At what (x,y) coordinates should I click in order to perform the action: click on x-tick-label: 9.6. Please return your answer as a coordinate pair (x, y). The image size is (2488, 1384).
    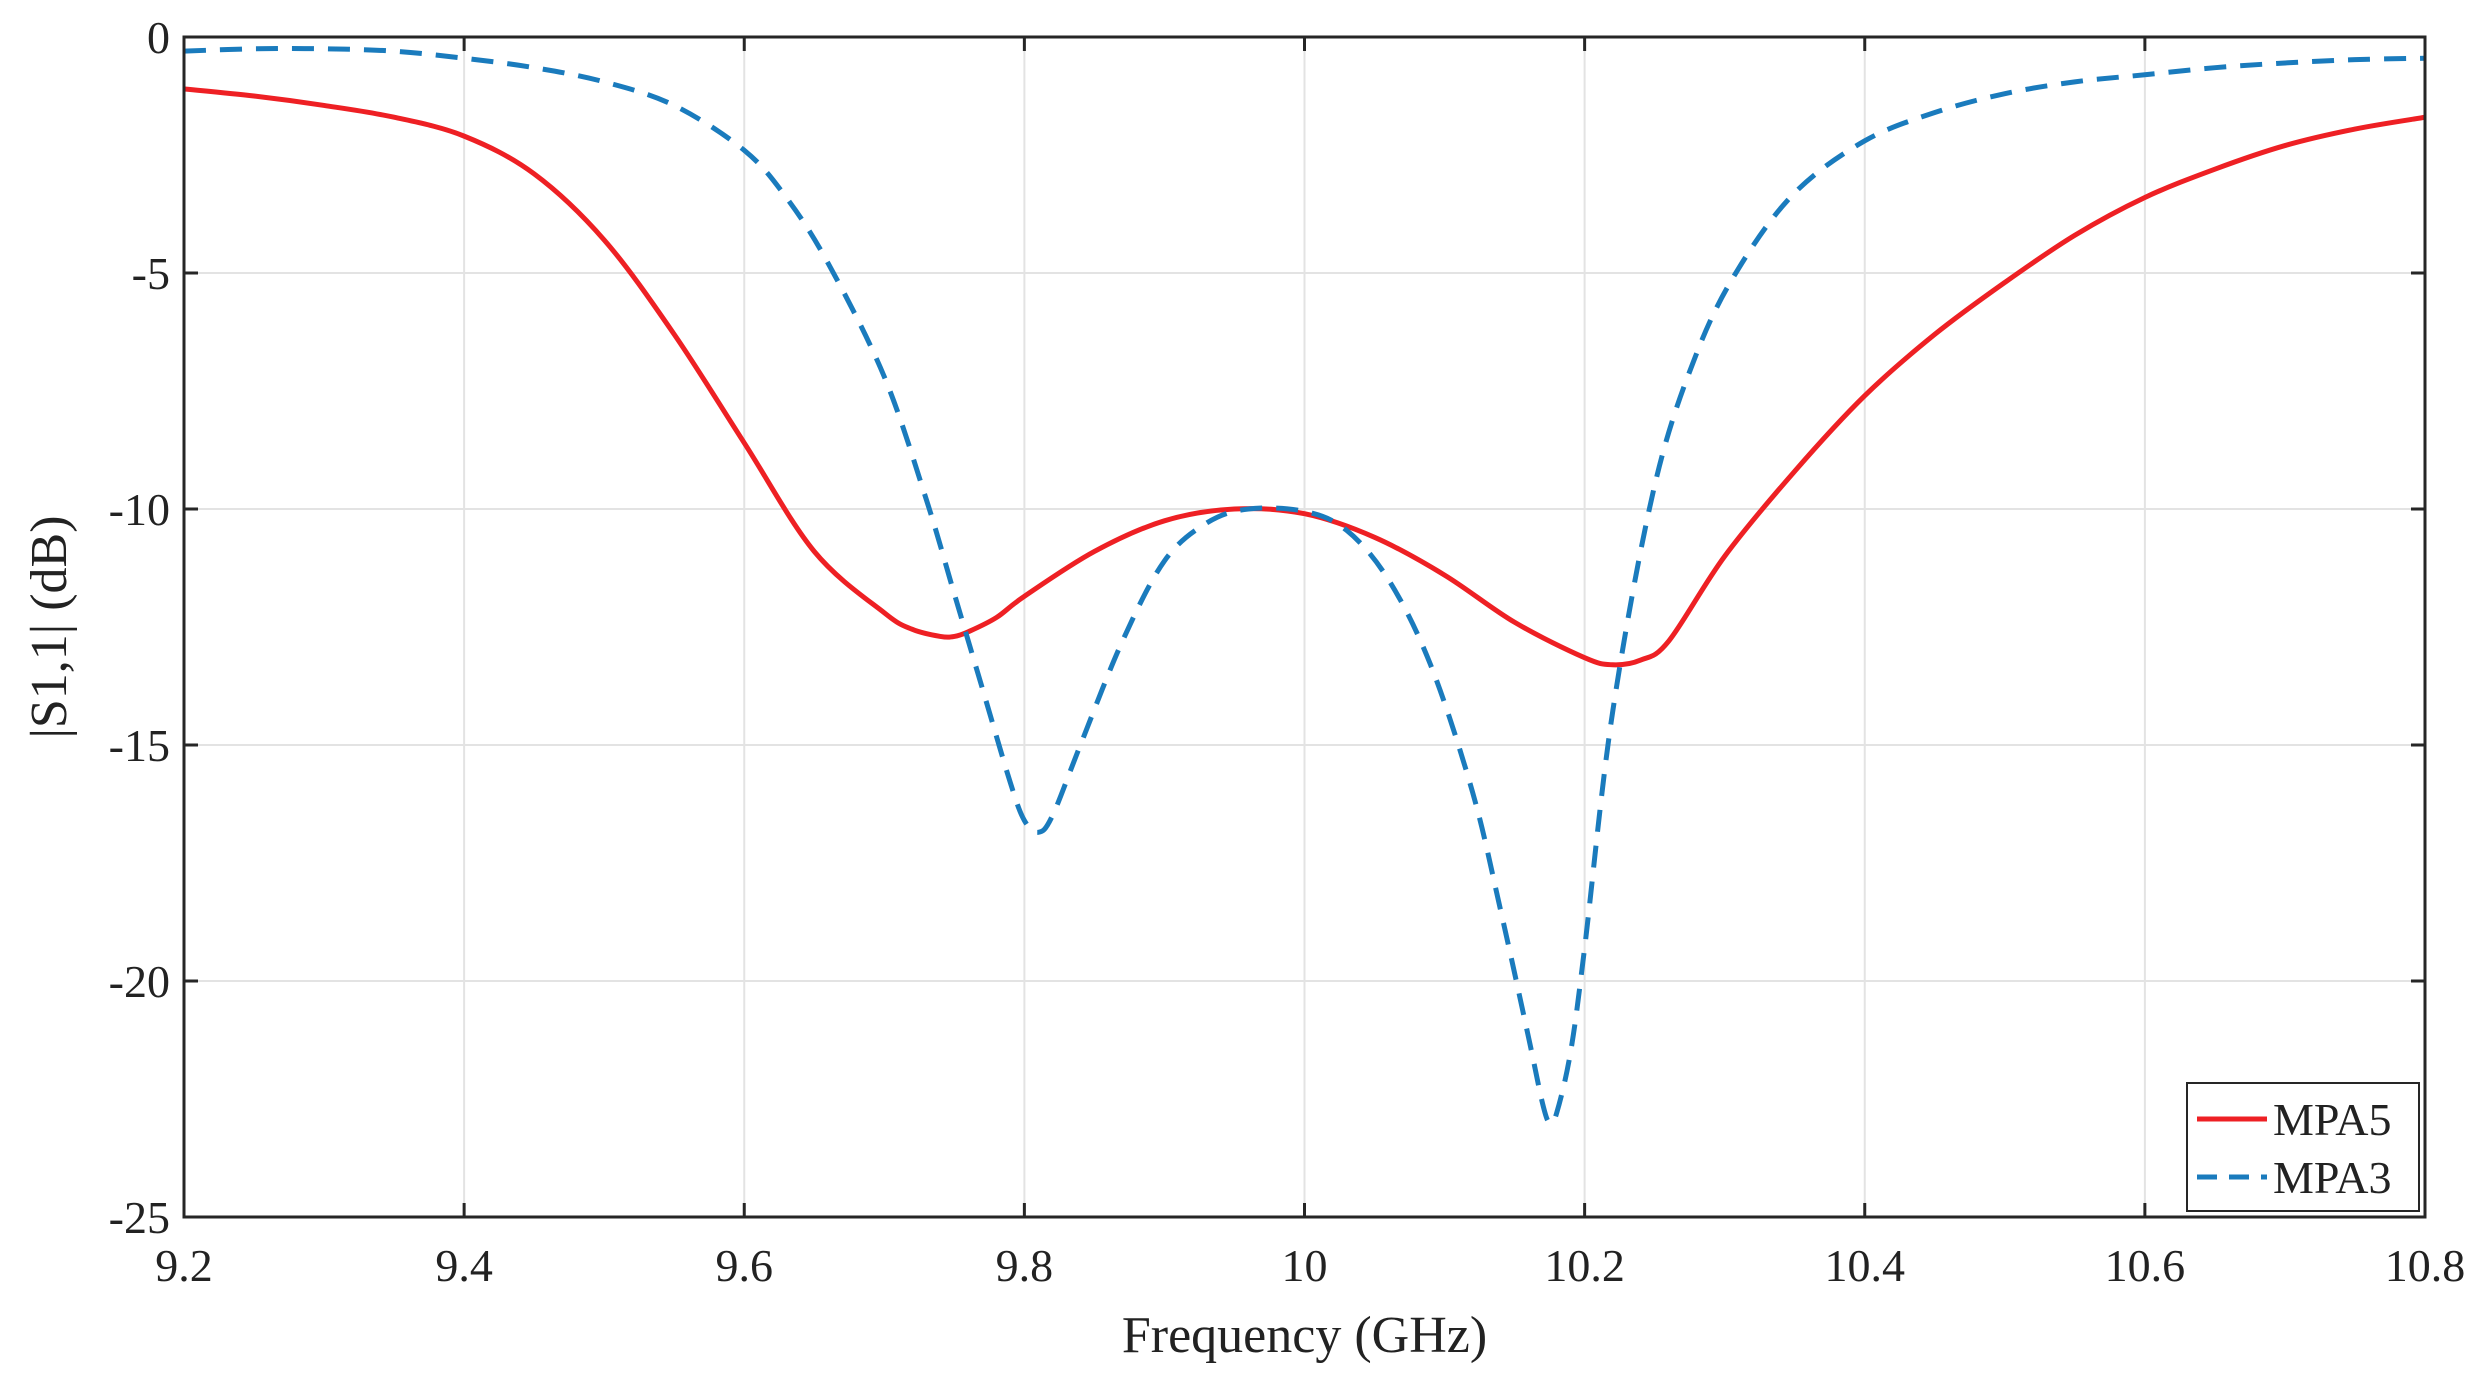
    Looking at the image, I should click on (745, 1265).